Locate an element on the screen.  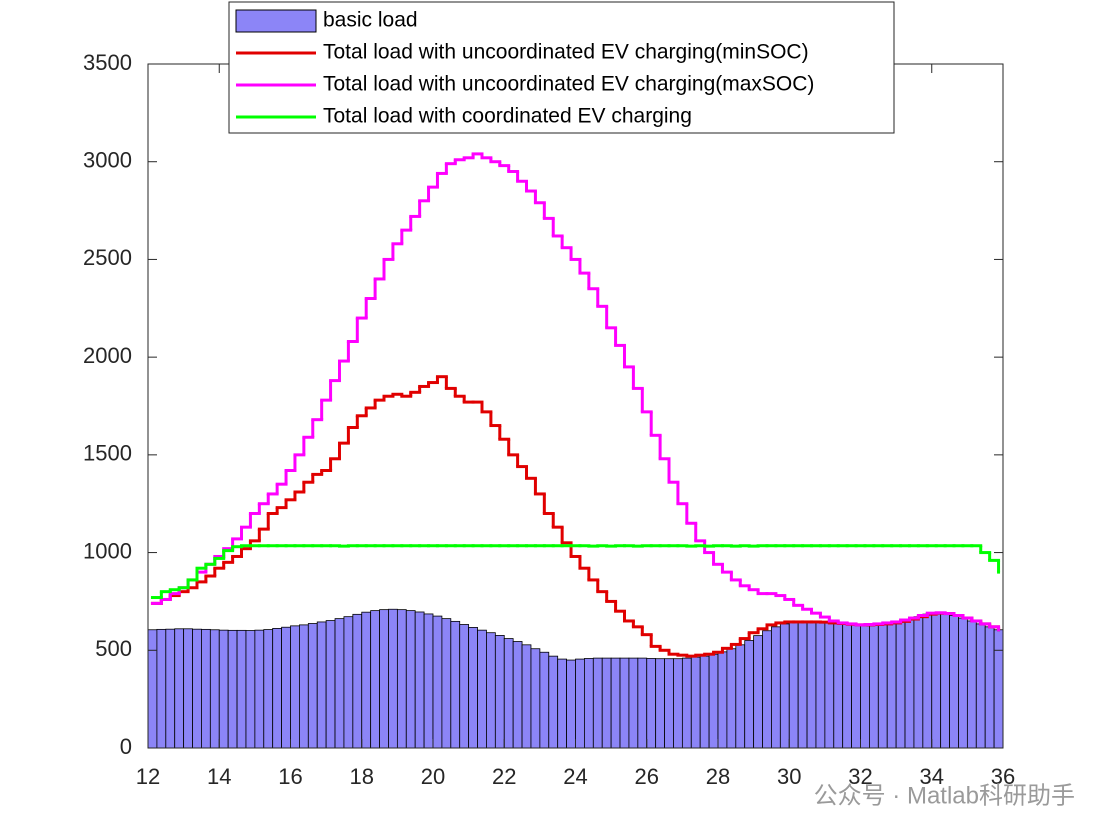
y-tick-label: 0 is located at coordinates (126, 746).